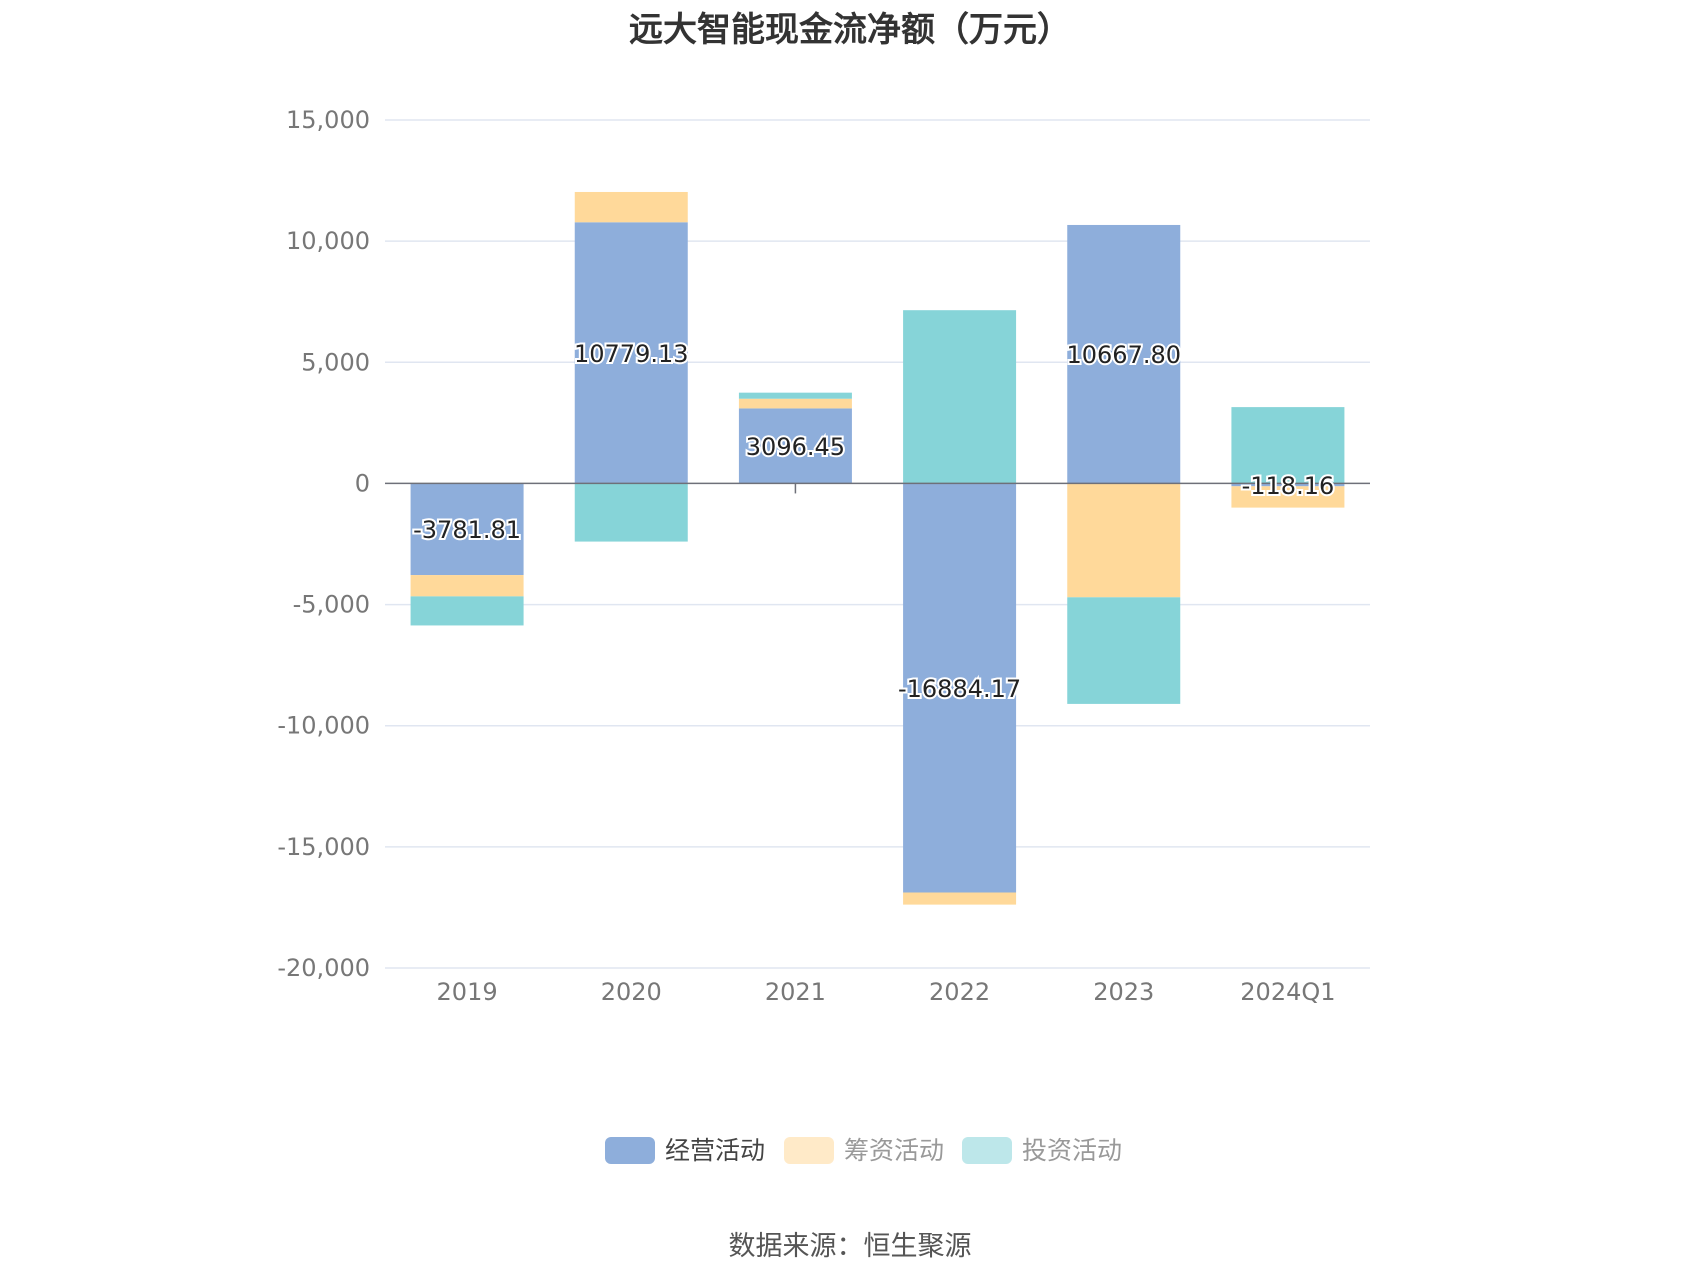 This screenshot has width=1700, height=1274. What do you see at coordinates (467, 992) in the screenshot?
I see `x-tick-label: 2019` at bounding box center [467, 992].